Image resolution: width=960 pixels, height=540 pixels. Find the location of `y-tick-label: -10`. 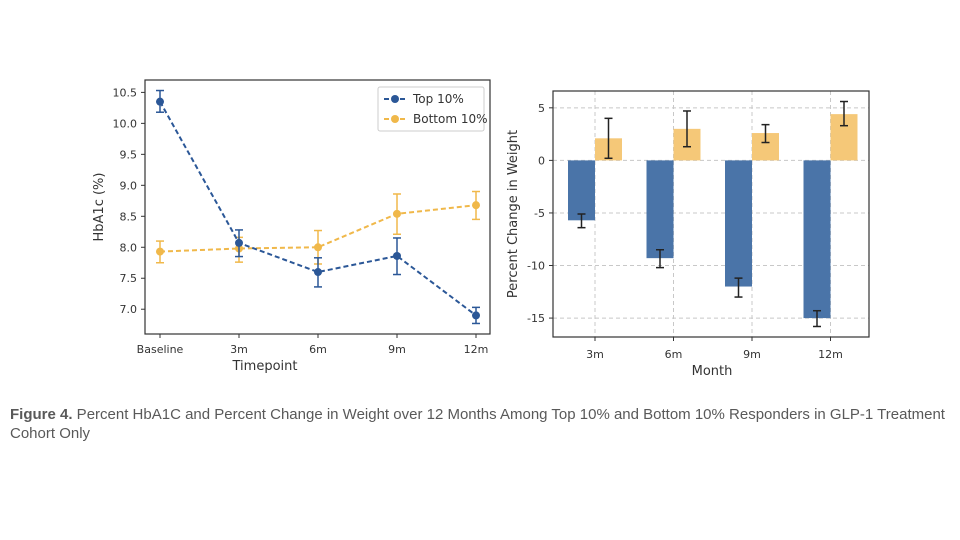

y-tick-label: -10 is located at coordinates (536, 266).